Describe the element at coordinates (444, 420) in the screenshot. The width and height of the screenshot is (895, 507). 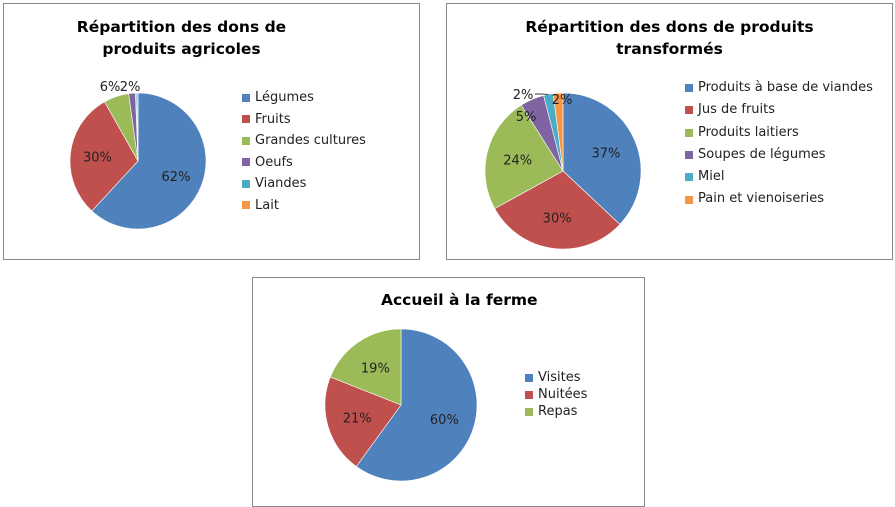
I see `data-label: 60%` at that location.